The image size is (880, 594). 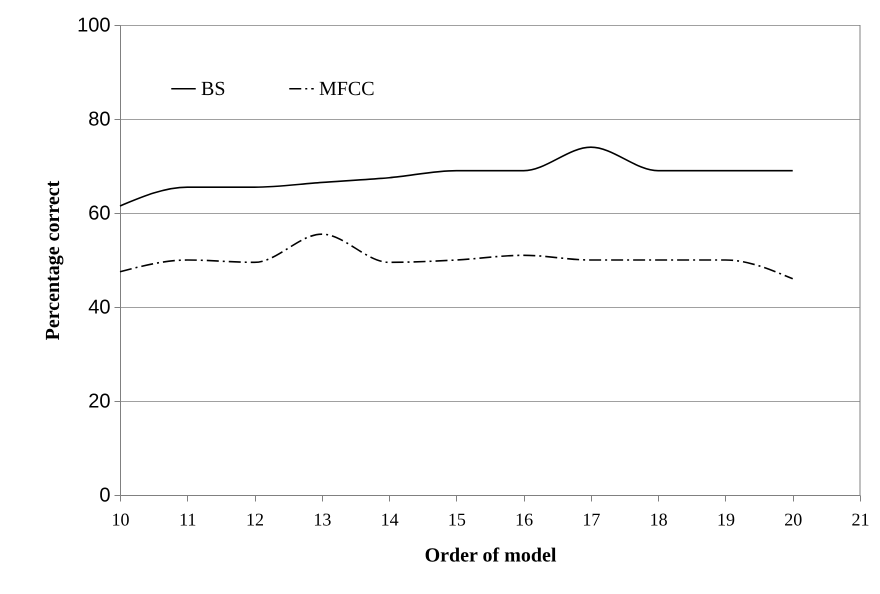 I want to click on x-tick-label: 13, so click(x=322, y=520).